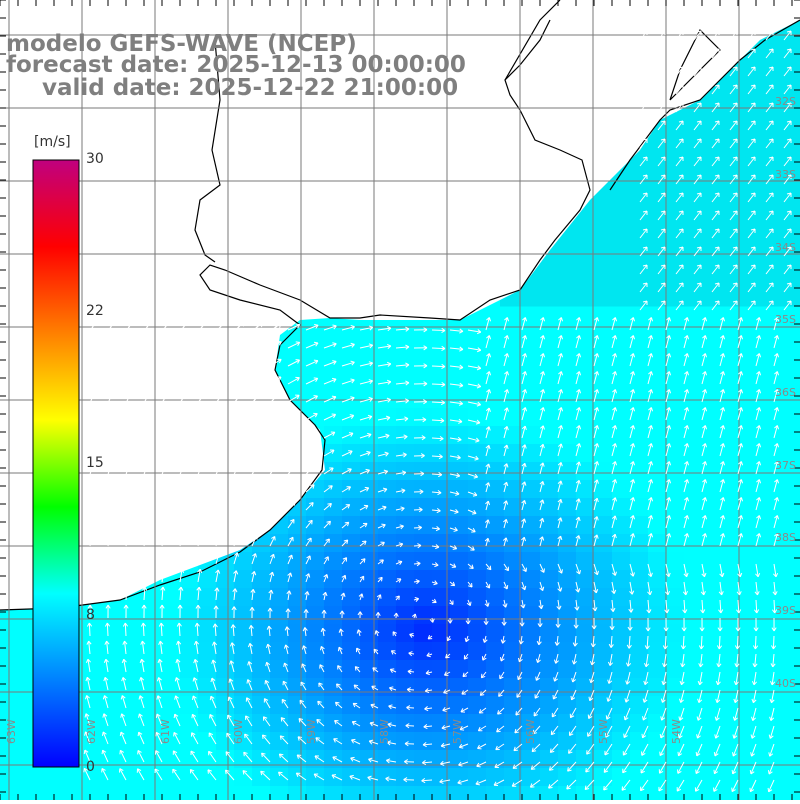  I want to click on lat-label: 34S, so click(785, 247).